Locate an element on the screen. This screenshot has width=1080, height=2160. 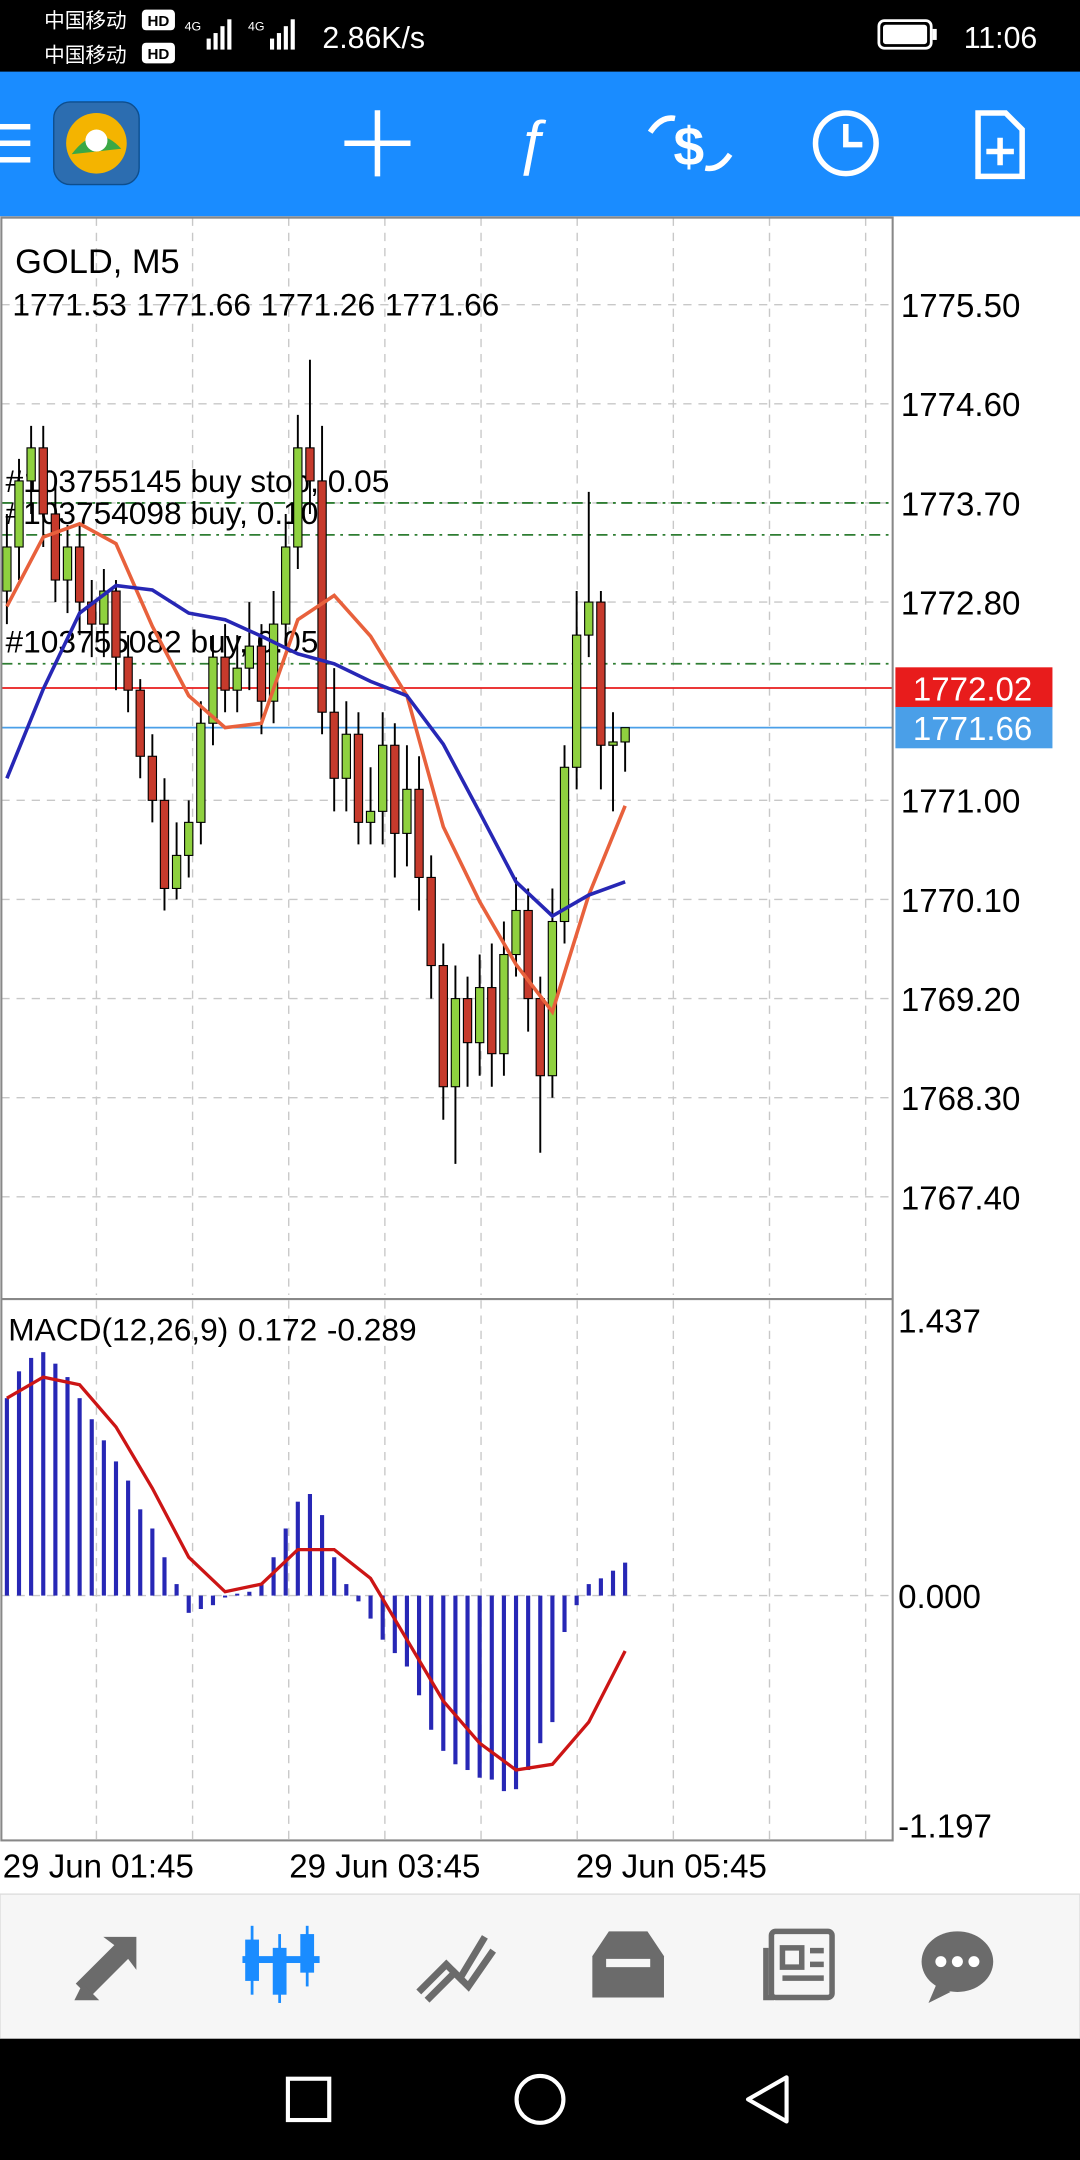
macd-title: MACD(12,26,9) is located at coordinates (118, 1329).